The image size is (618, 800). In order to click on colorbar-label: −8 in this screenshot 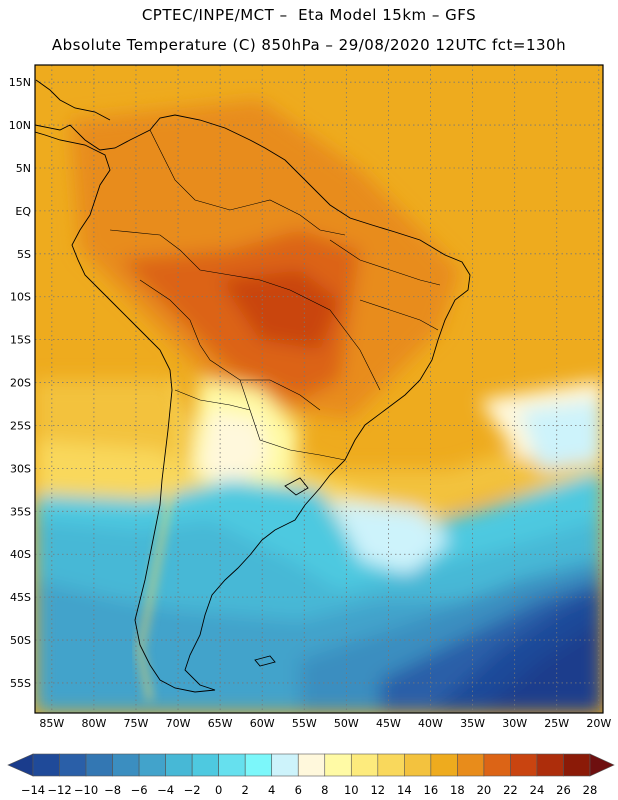, I will do `click(112, 790)`.